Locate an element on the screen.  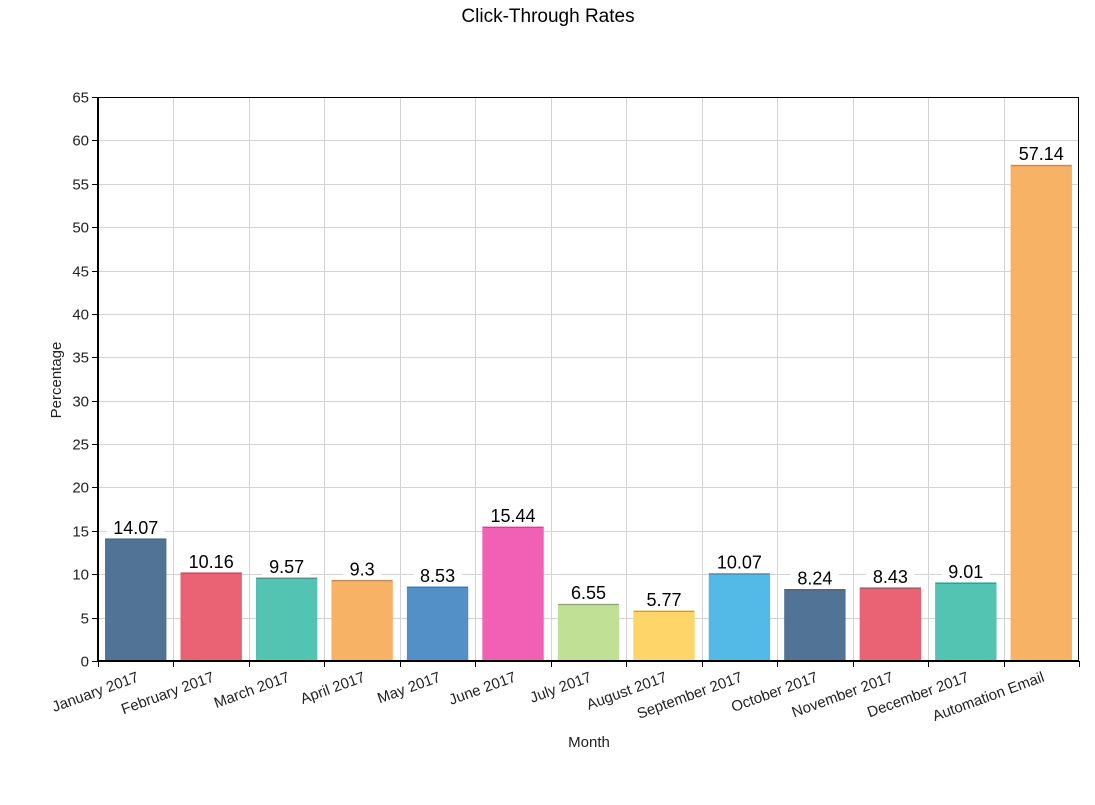
value-label: 15.44 is located at coordinates (513, 516).